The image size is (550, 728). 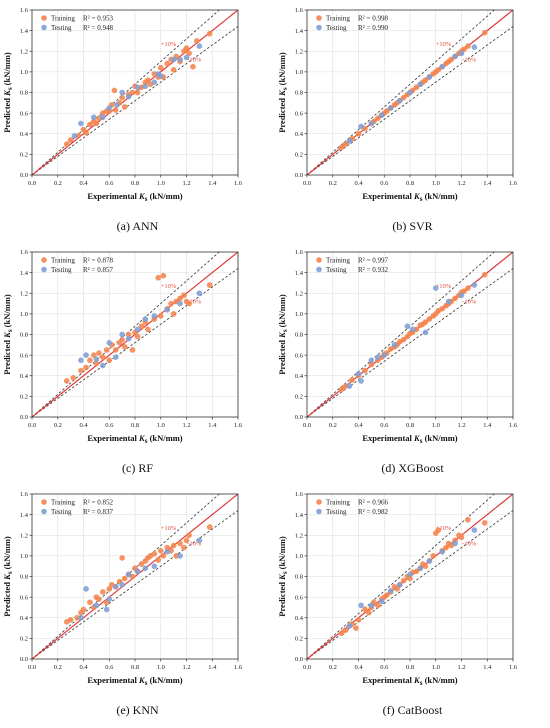 I want to click on panel-caption: (e) KNN, so click(x=137, y=710).